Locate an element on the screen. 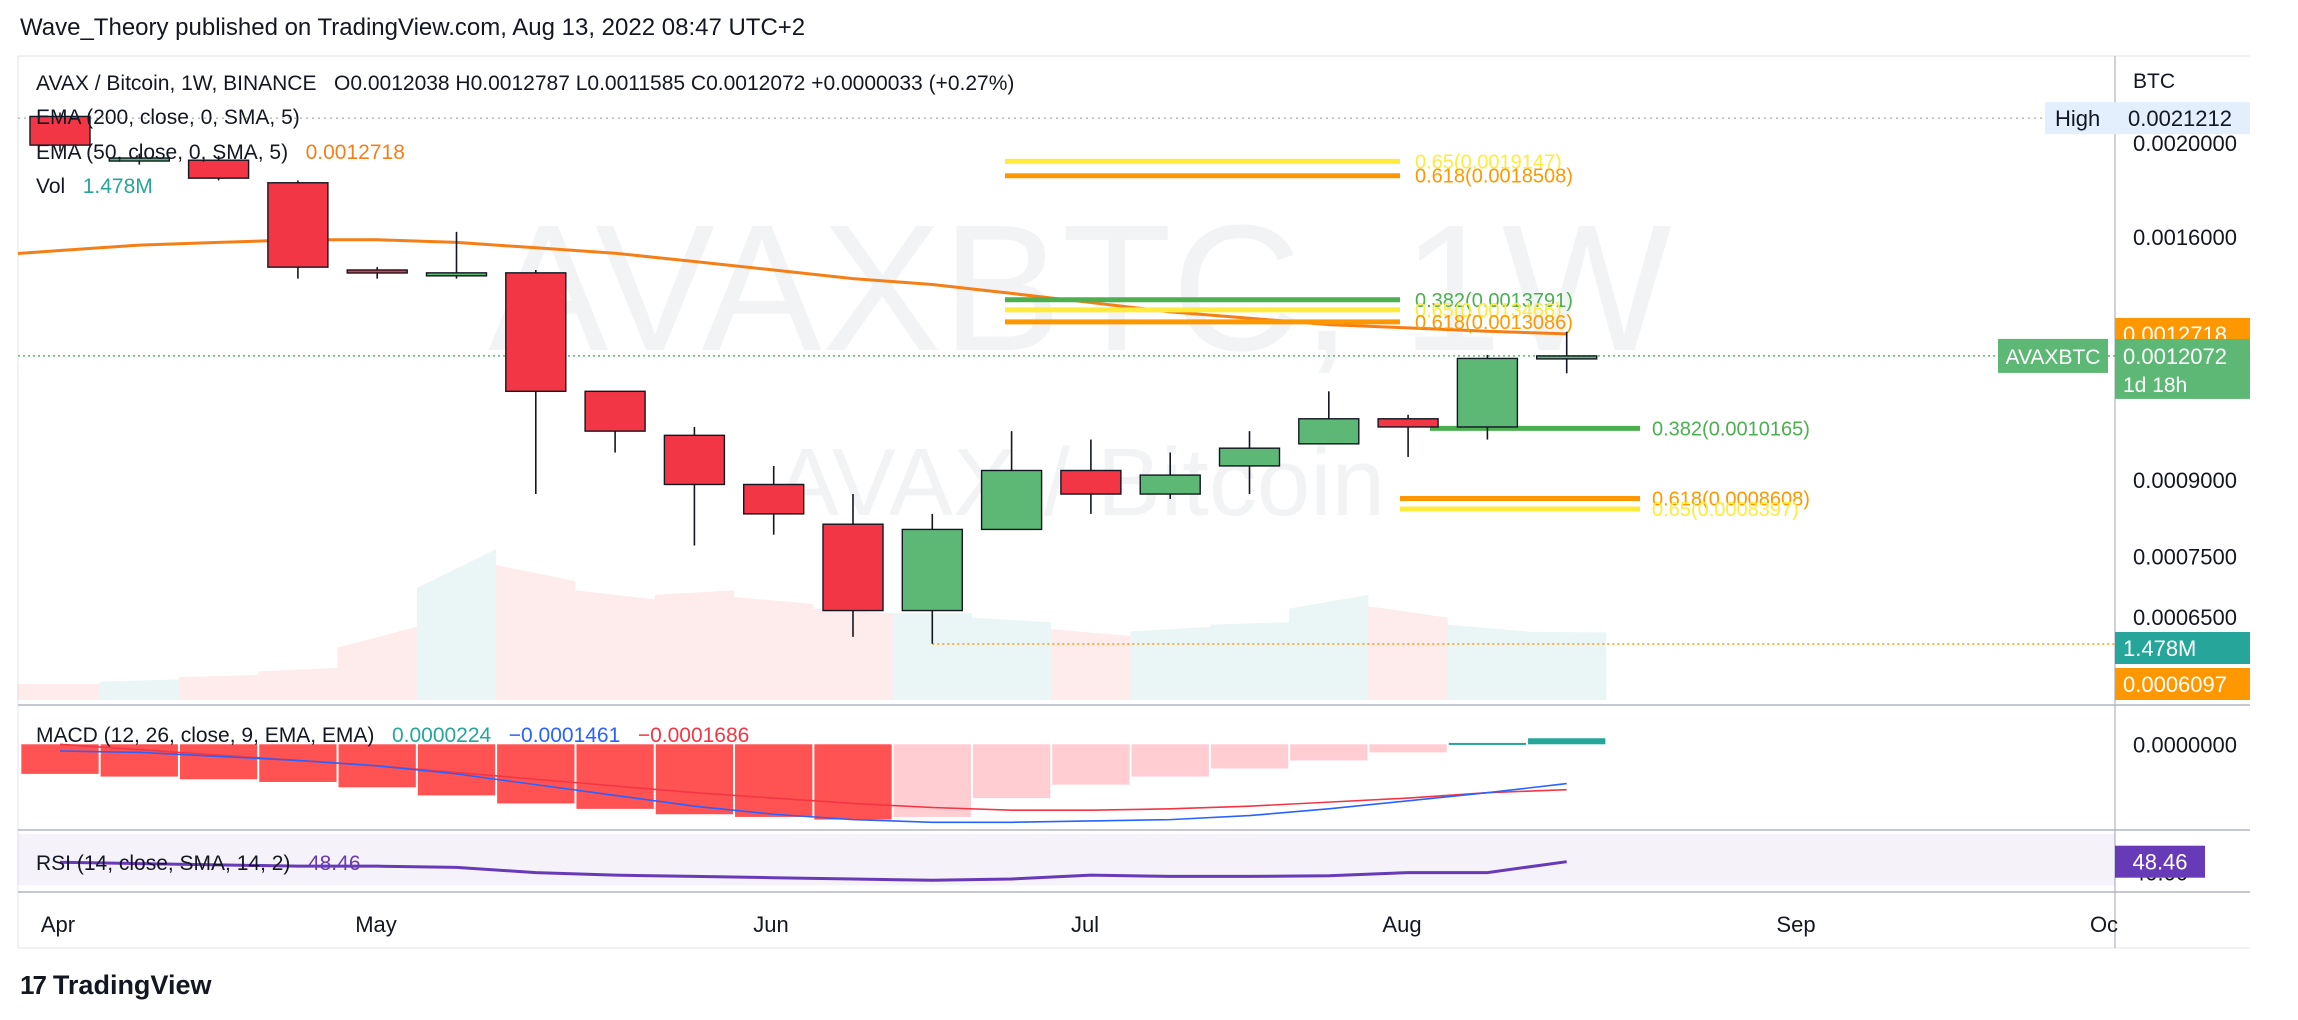  time-tick-label: Apr is located at coordinates (58, 924).